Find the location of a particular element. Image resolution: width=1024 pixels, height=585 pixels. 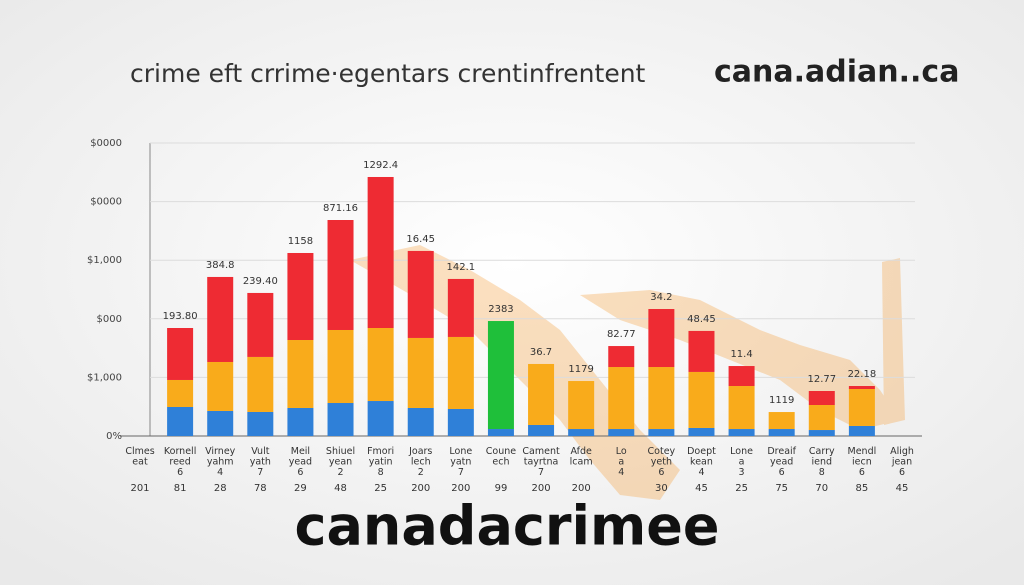

x-tick-label: Shiuel yean 2 is located at coordinates (340, 462).